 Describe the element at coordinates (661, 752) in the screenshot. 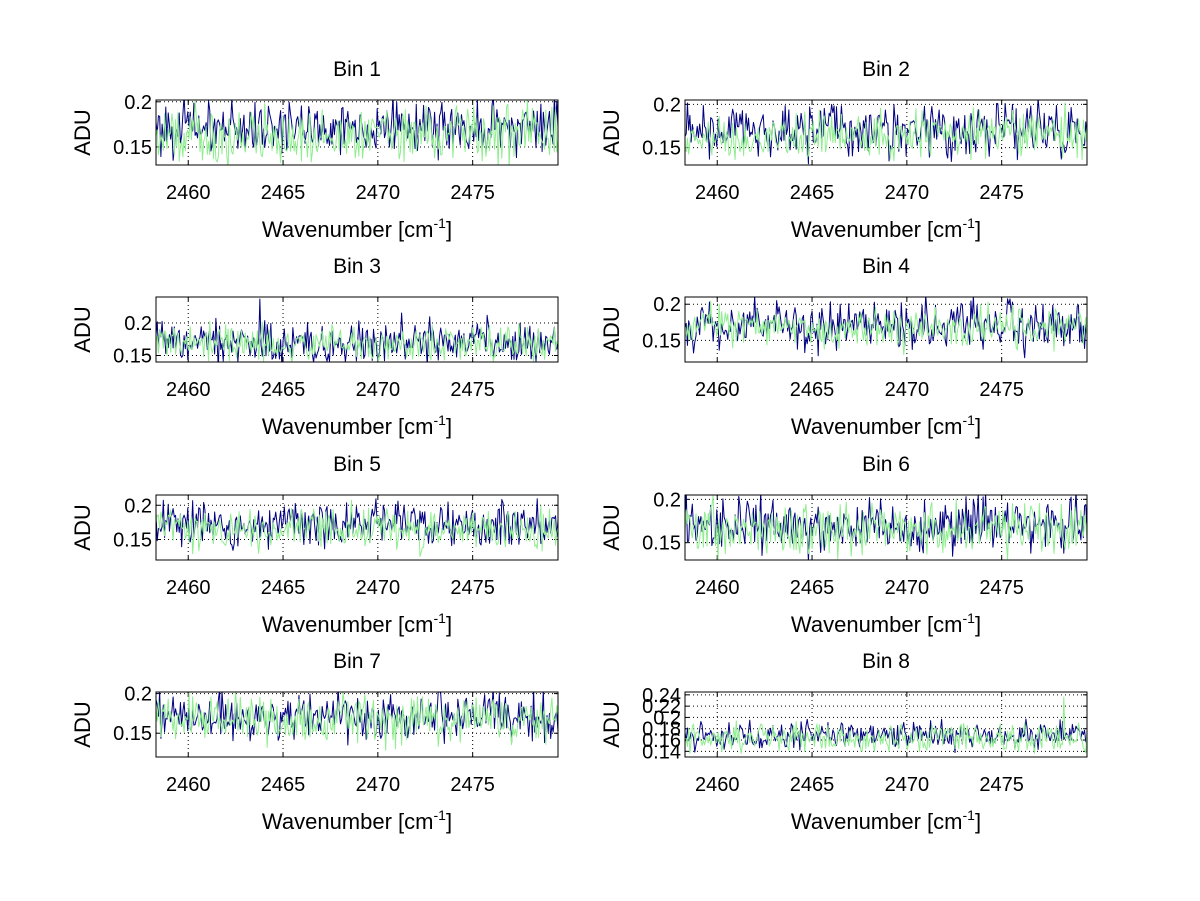

I see `y-tick-label: 0.14` at that location.